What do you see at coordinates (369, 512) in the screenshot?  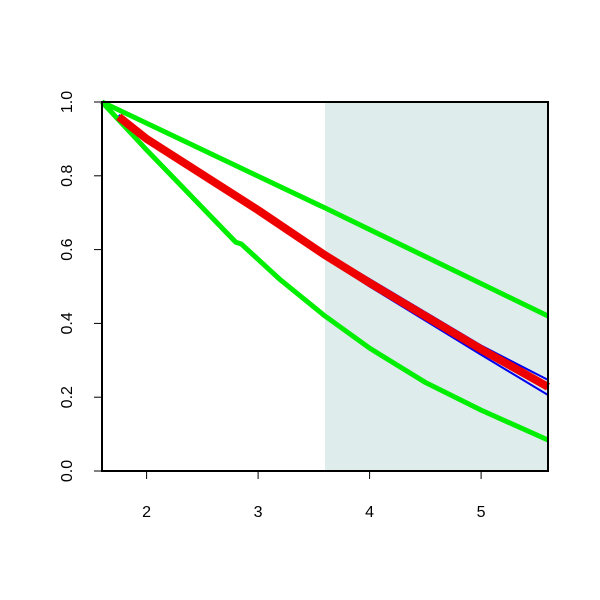 I see `x-tick-label: 4` at bounding box center [369, 512].